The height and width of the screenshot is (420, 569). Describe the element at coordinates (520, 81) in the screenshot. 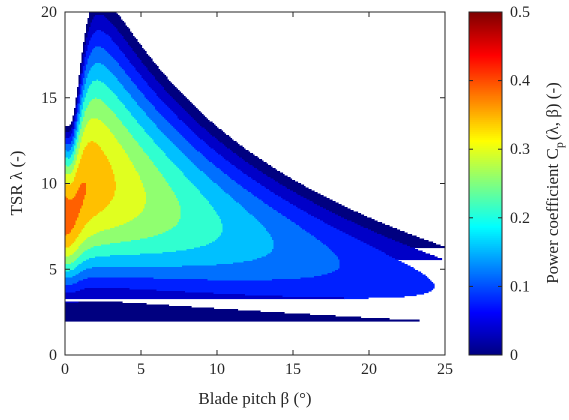

I see `colorbar-tick-label: 0.4` at that location.